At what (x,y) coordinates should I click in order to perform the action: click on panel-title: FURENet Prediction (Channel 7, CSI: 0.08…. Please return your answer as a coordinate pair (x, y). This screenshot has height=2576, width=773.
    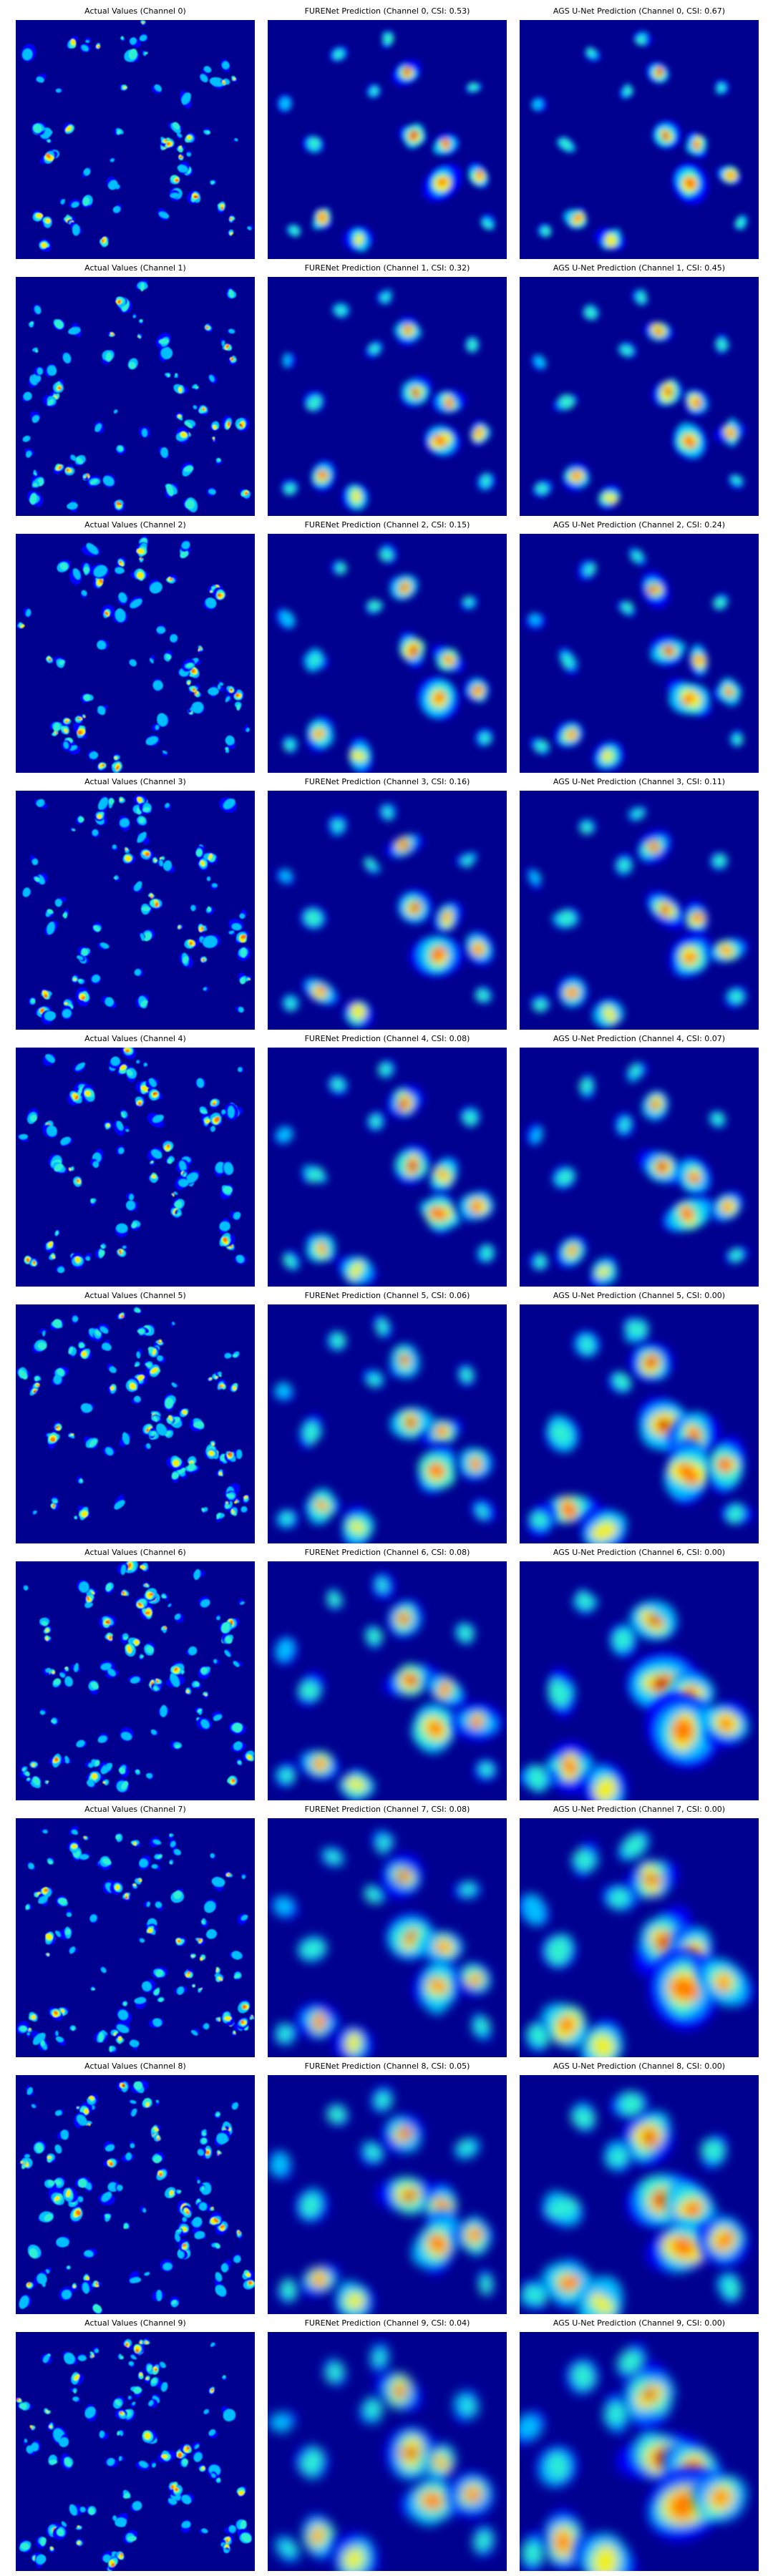
    Looking at the image, I should click on (387, 1809).